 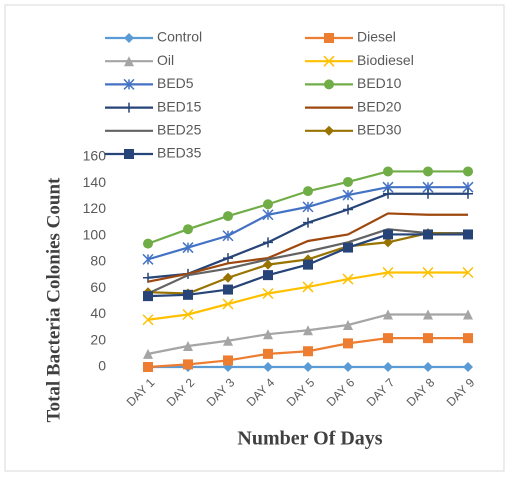 I want to click on y-tick-label: 120, so click(x=95, y=208).